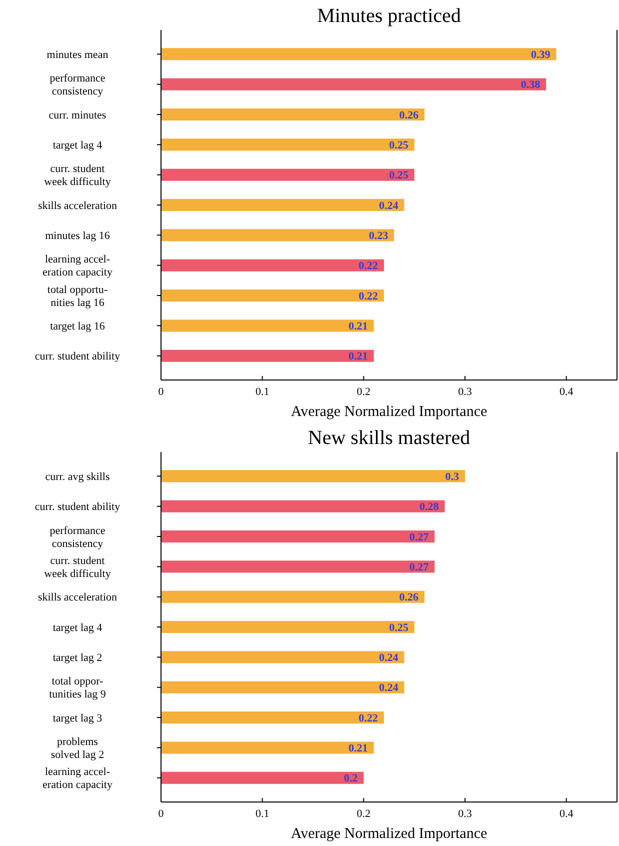  What do you see at coordinates (351, 778) in the screenshot?
I see `data-label: 0.2` at bounding box center [351, 778].